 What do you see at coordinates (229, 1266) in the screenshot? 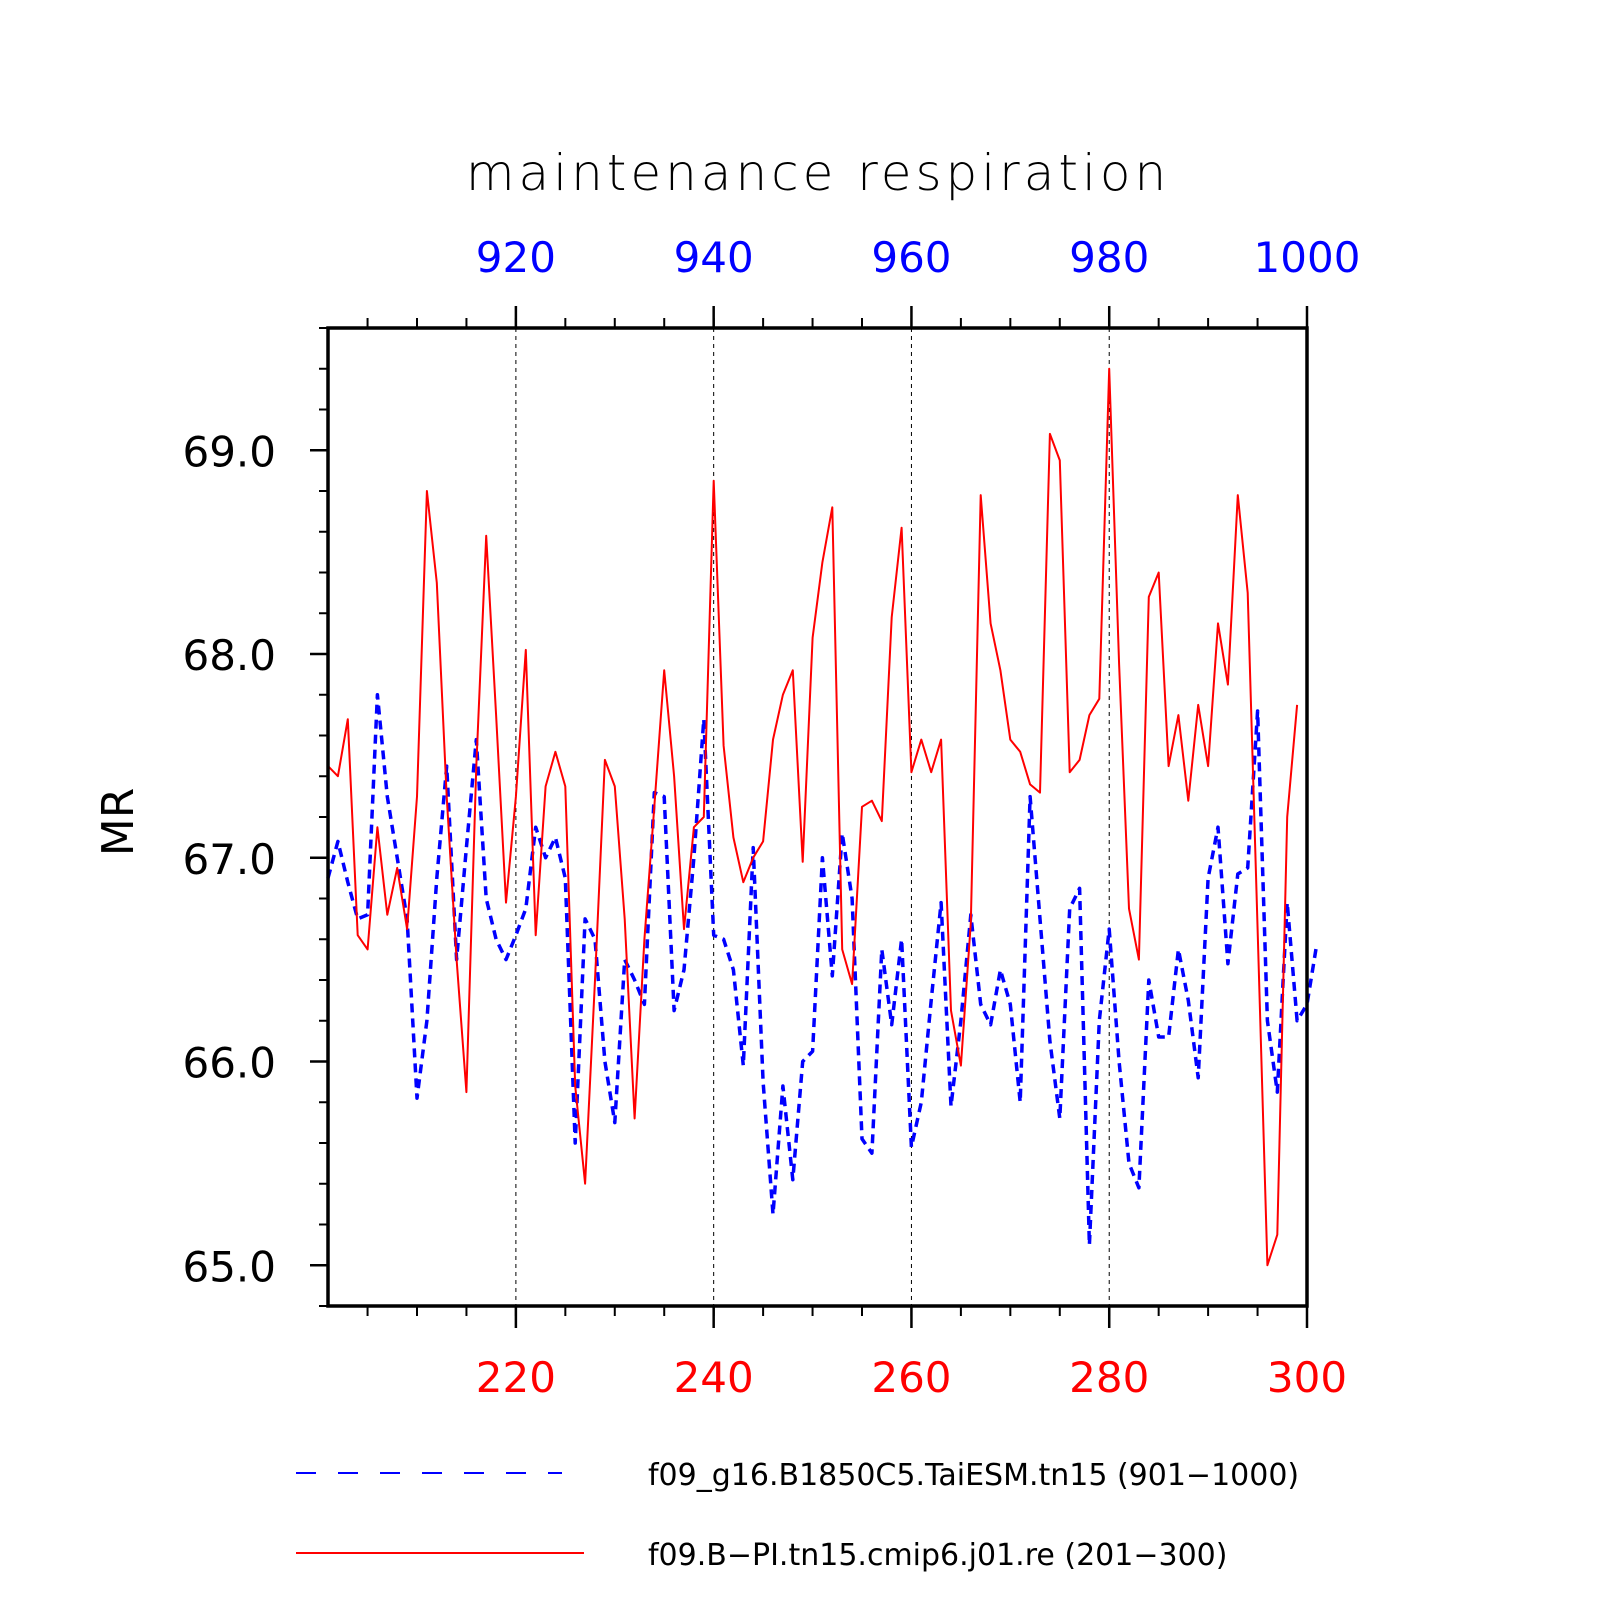
I see `y-tick-label-65.0: 65.0` at bounding box center [229, 1266].